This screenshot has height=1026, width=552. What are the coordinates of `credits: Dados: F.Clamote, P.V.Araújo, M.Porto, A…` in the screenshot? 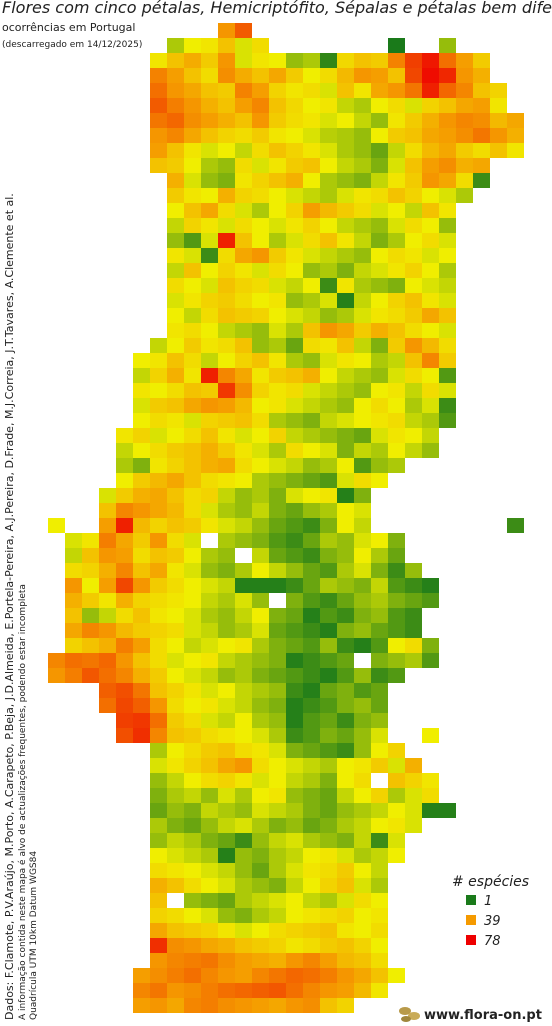 It's located at (9, 606).